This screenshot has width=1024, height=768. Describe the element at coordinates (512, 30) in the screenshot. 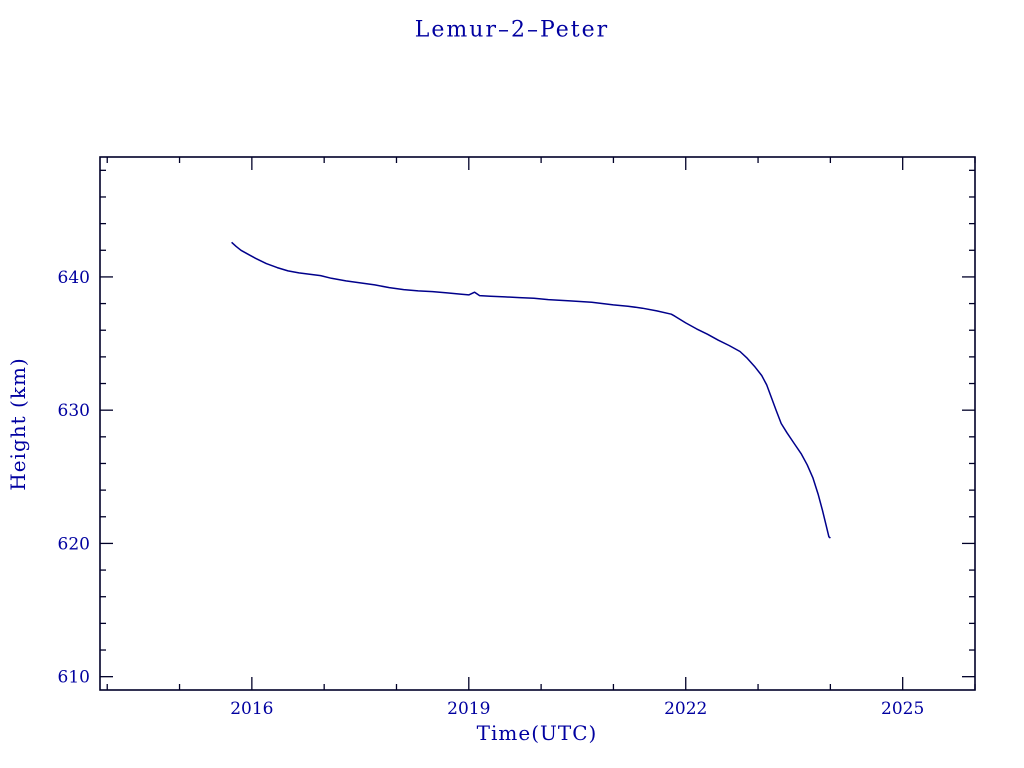

I see `chart-title: Lemur–2–Peter` at that location.